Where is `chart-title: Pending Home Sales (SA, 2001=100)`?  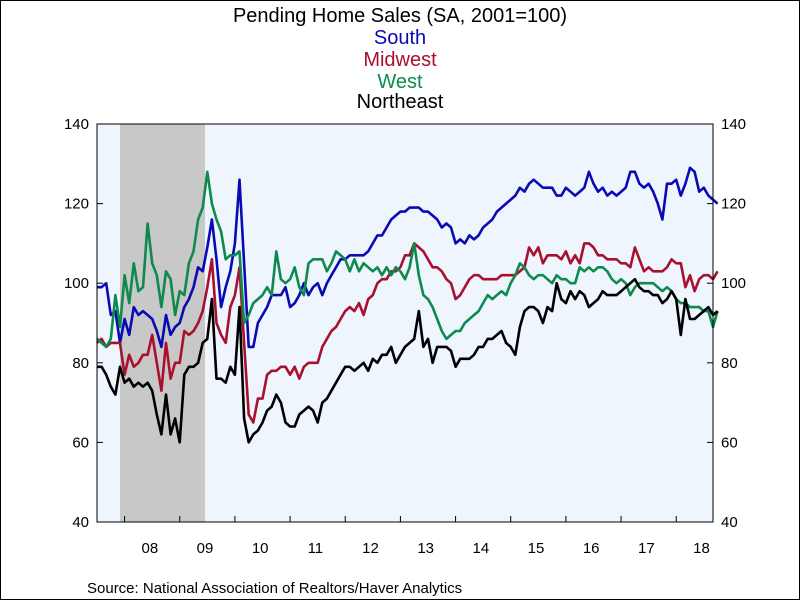
chart-title: Pending Home Sales (SA, 2001=100) is located at coordinates (400, 16).